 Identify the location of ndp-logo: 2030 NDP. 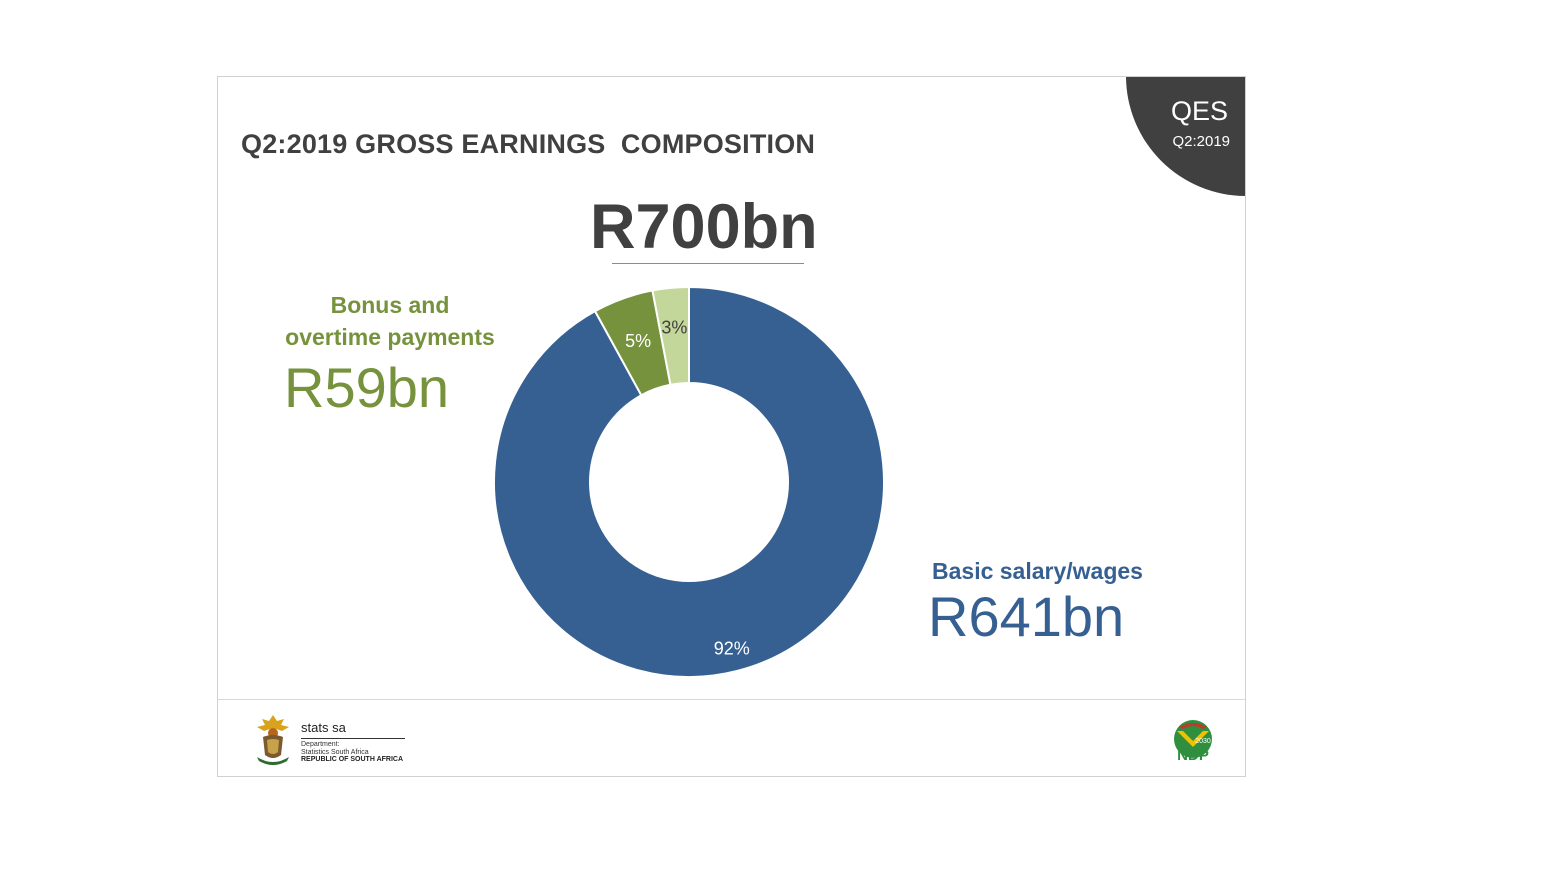
(1193, 741).